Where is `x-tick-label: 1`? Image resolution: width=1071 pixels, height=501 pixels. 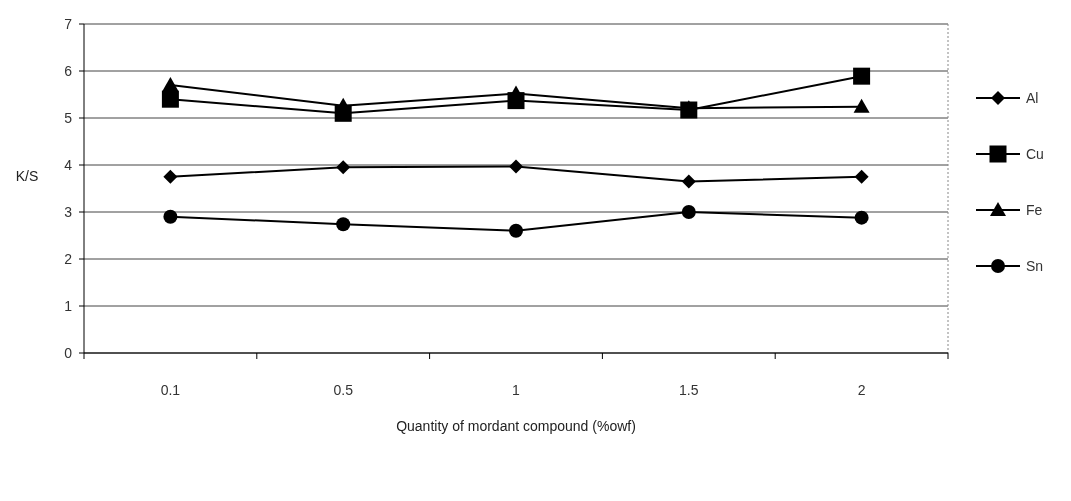 x-tick-label: 1 is located at coordinates (516, 390).